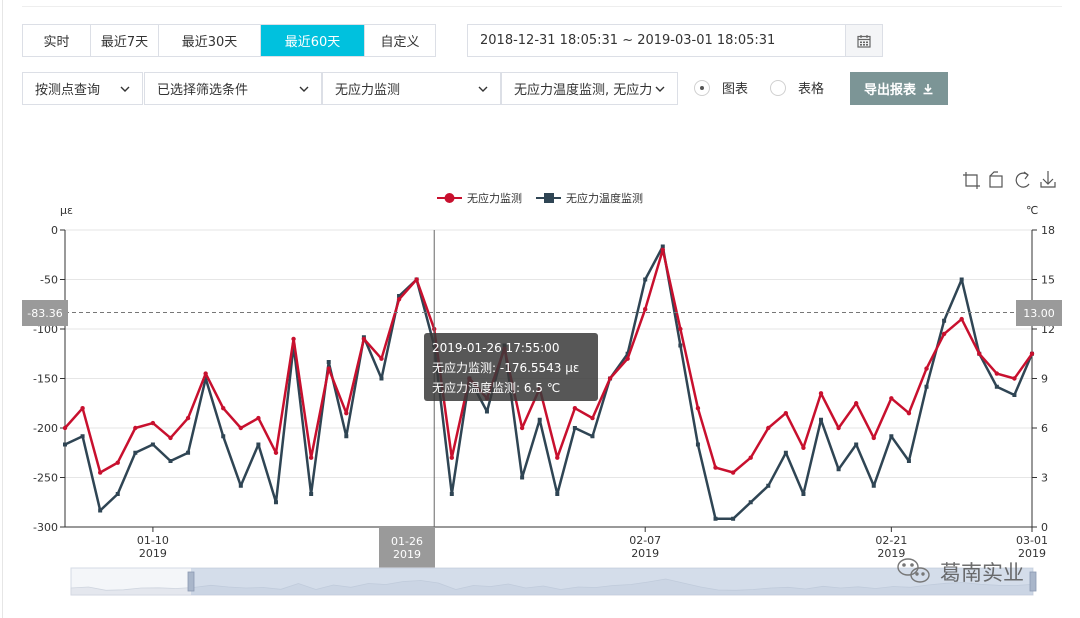 This screenshot has width=1080, height=618. I want to click on tooltip-line-stress: 无应力监测: -176.5543 με, so click(505, 367).